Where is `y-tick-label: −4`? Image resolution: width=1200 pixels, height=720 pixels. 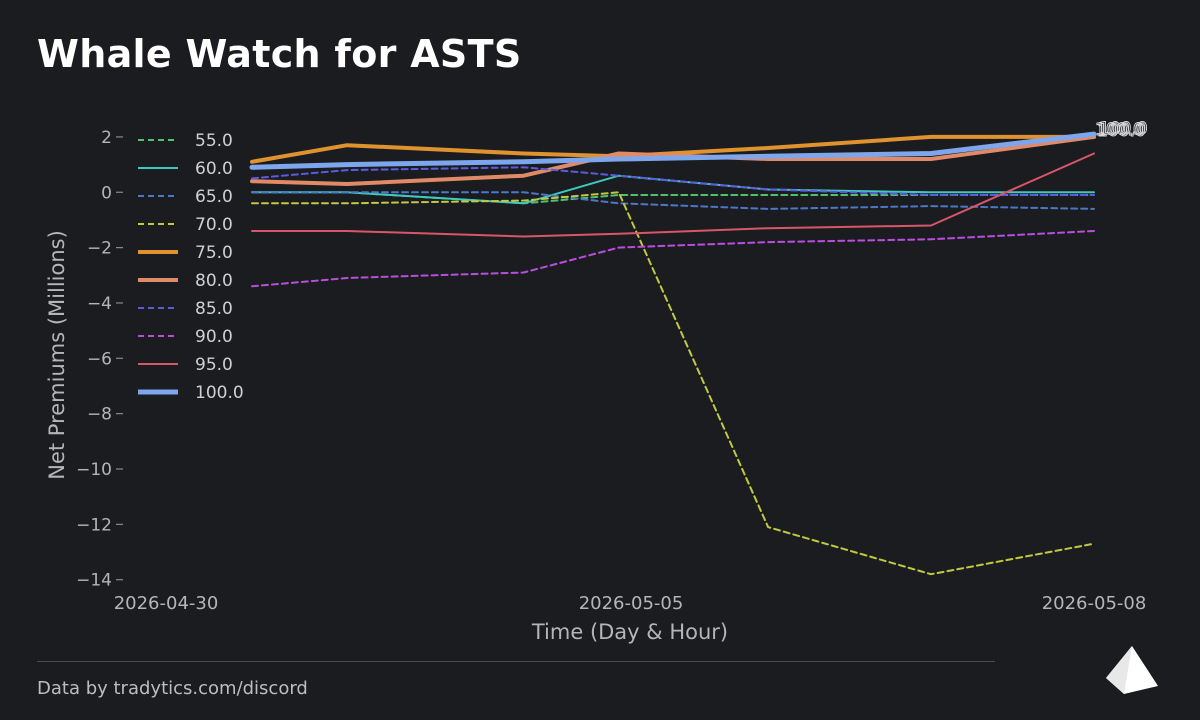
y-tick-label: −4 is located at coordinates (99, 304).